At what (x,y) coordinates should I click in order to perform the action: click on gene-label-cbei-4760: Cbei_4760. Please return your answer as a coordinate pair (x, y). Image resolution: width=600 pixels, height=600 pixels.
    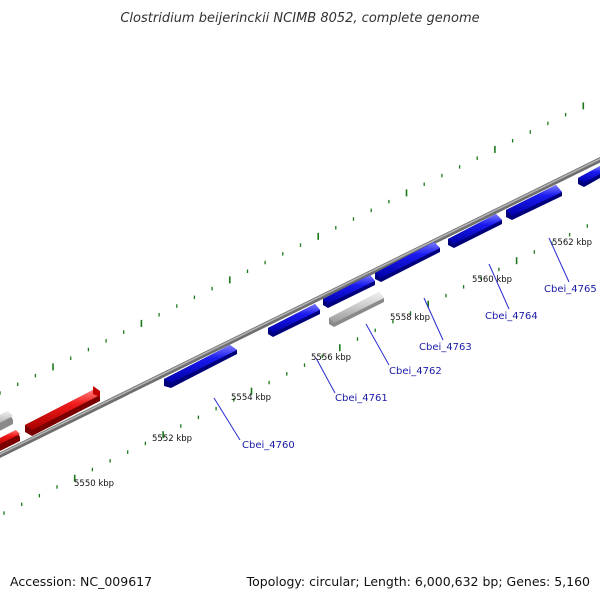
    Looking at the image, I should click on (268, 445).